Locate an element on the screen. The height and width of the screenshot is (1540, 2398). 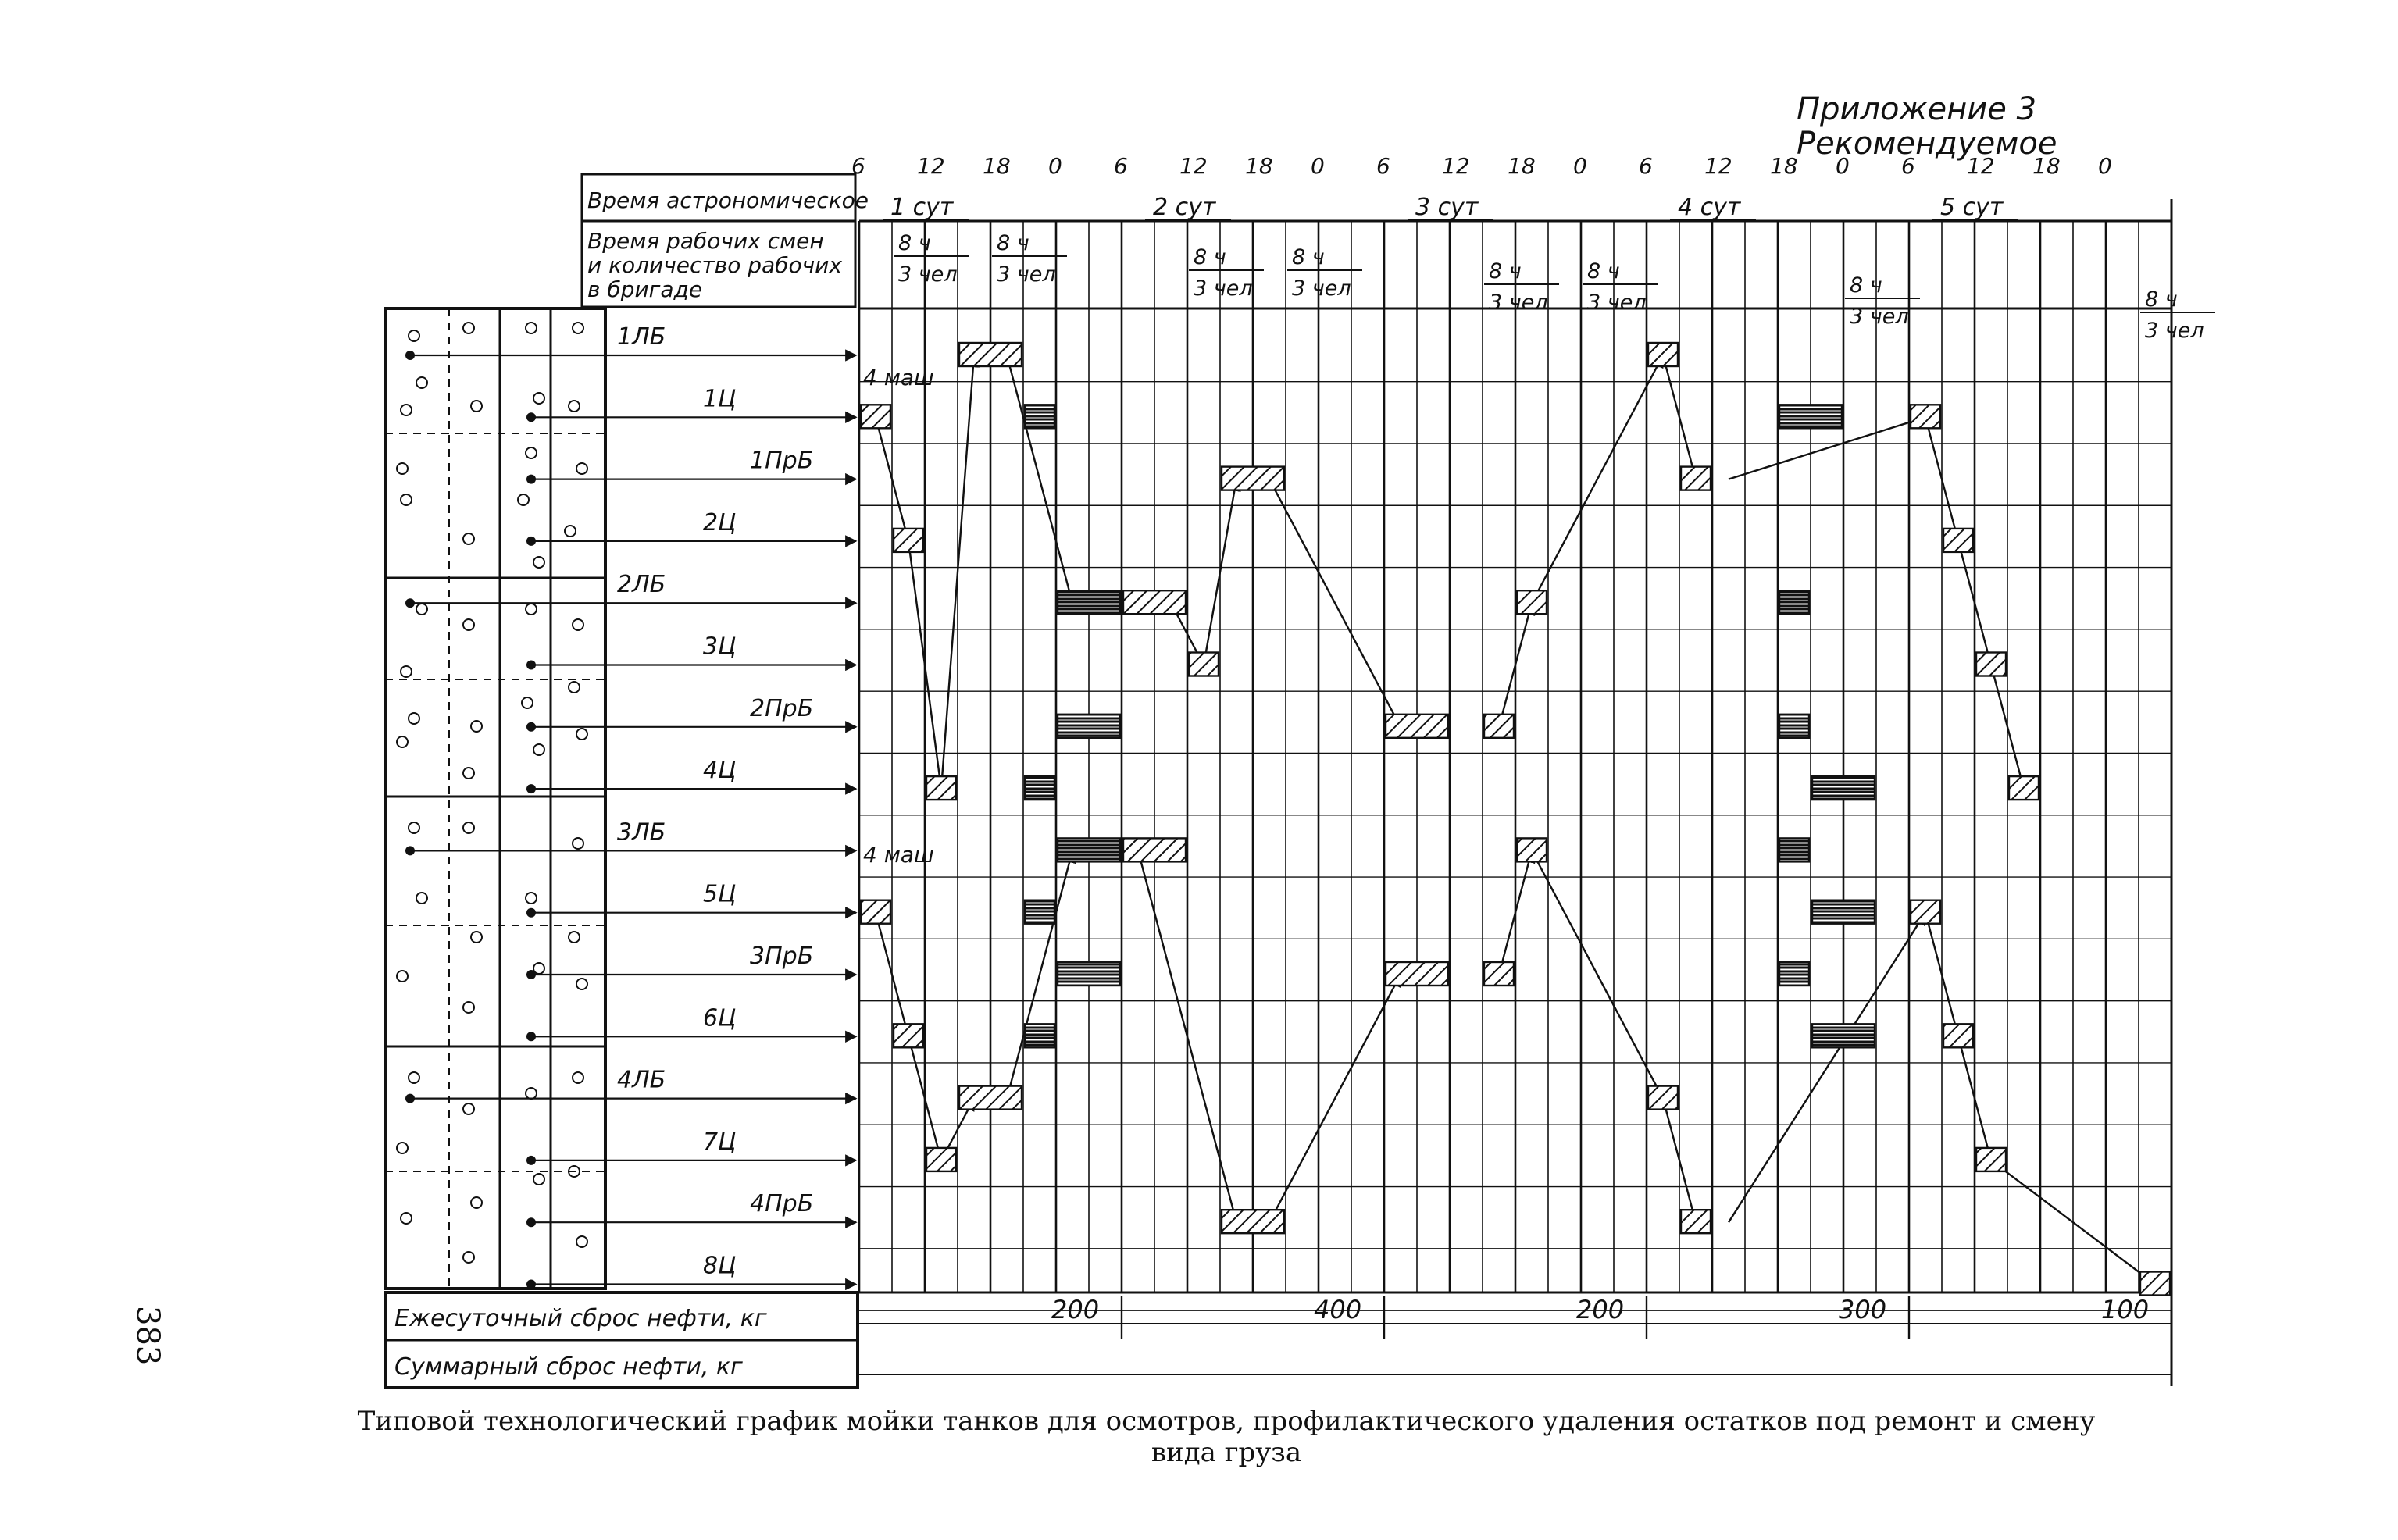
daily-oil-value: 200 is located at coordinates (1075, 1309).